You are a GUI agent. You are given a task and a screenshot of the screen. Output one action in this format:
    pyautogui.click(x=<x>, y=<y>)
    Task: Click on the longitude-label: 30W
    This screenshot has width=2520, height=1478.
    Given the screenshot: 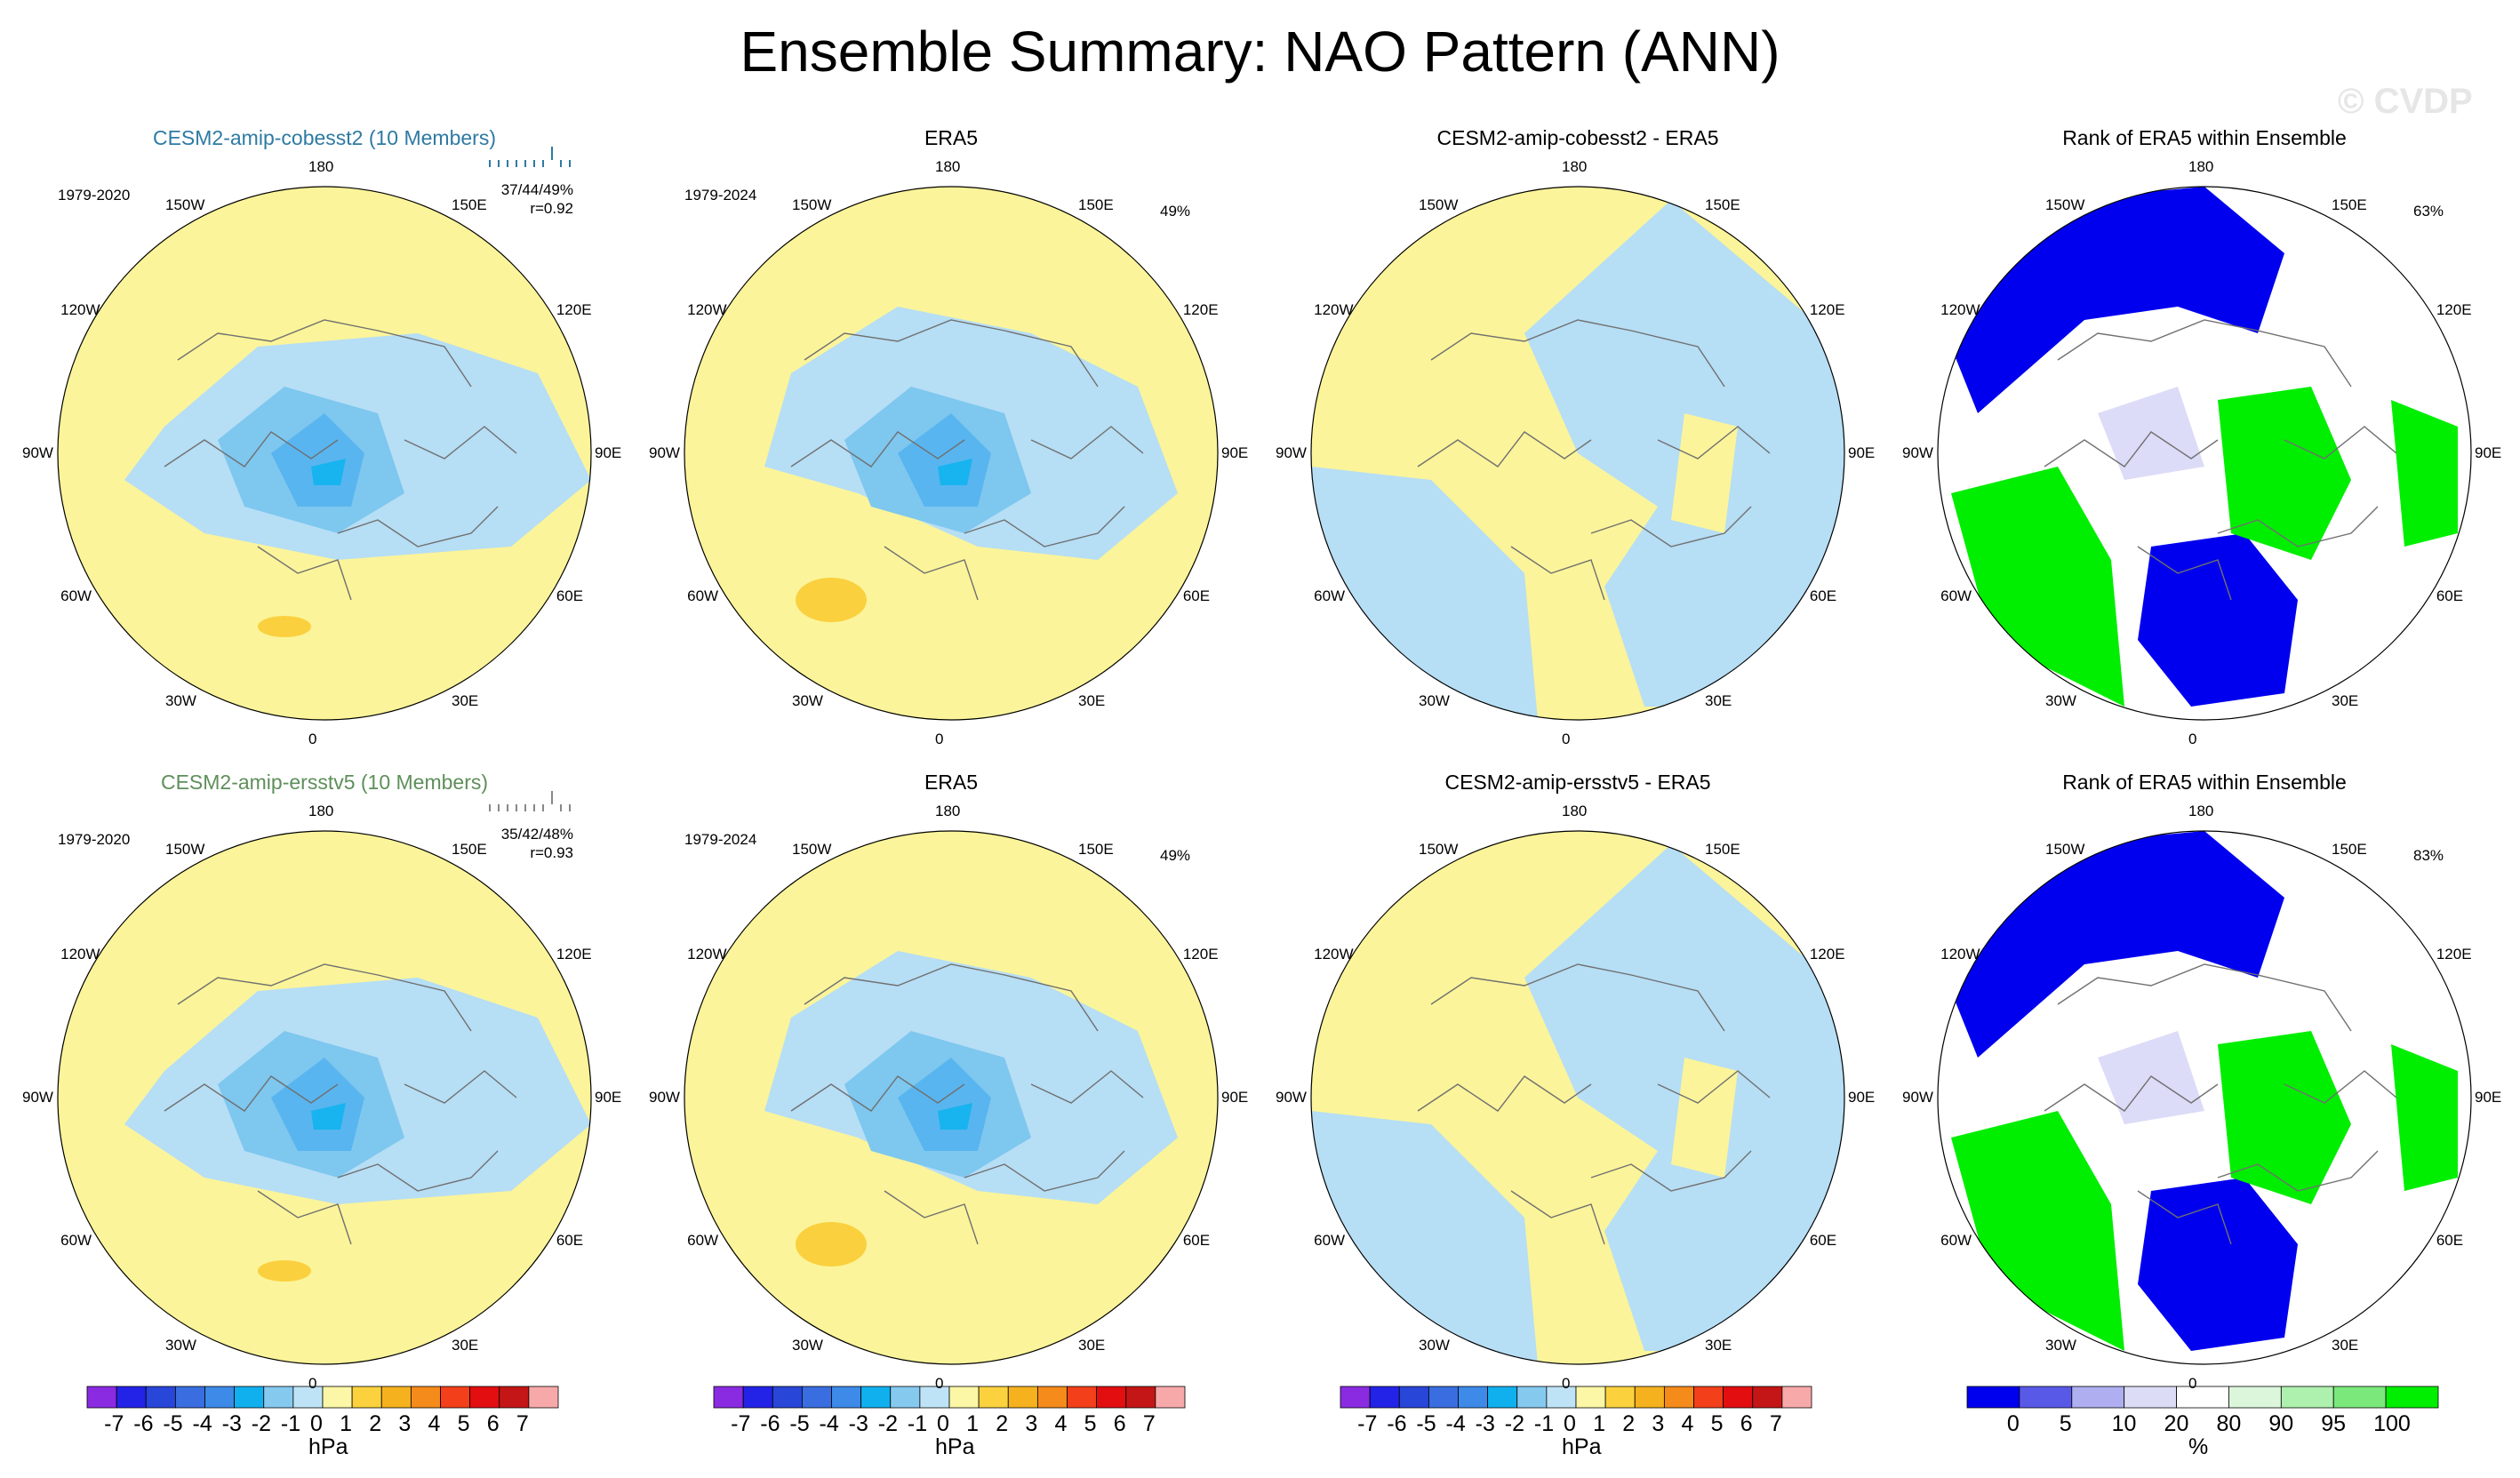 What is the action you would take?
    pyautogui.click(x=807, y=1345)
    